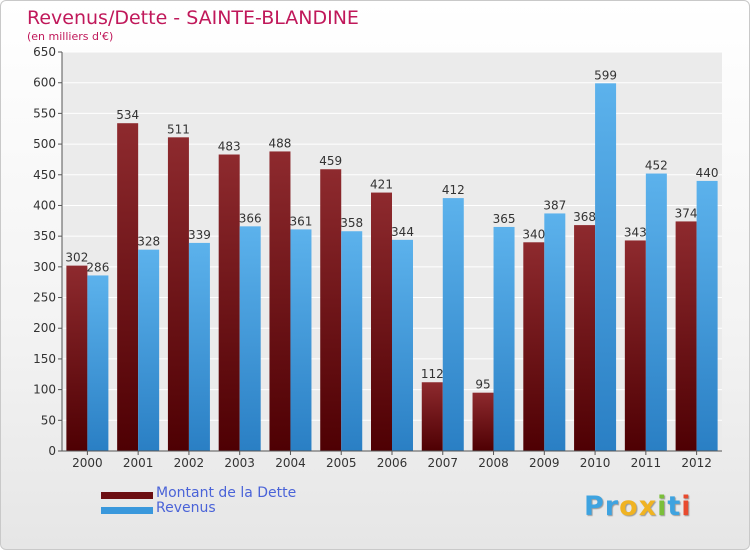  What do you see at coordinates (612, 506) in the screenshot?
I see `logo-letter: r` at bounding box center [612, 506].